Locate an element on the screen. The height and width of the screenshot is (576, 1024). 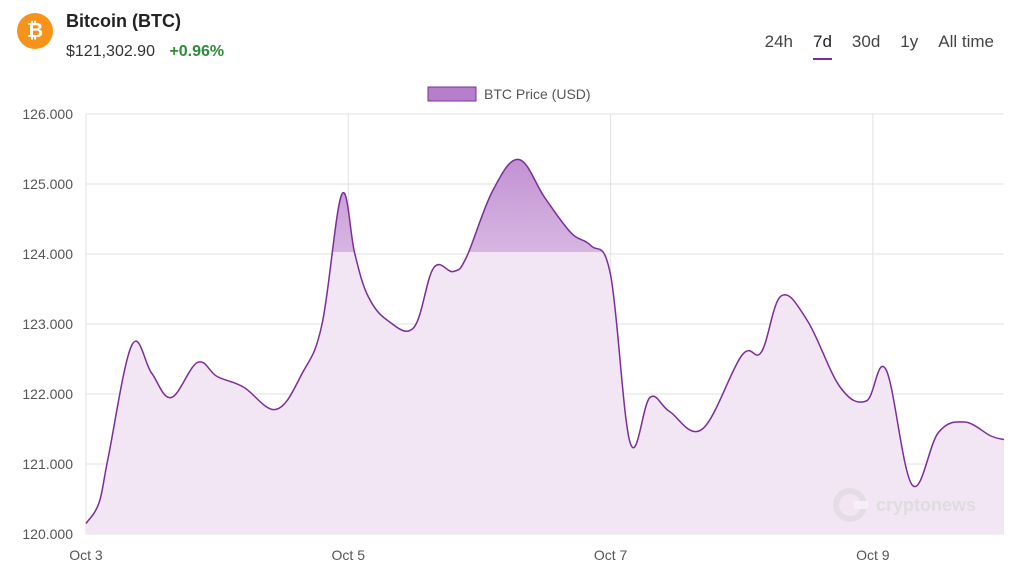
price-area-highlight is located at coordinates (468, 205).